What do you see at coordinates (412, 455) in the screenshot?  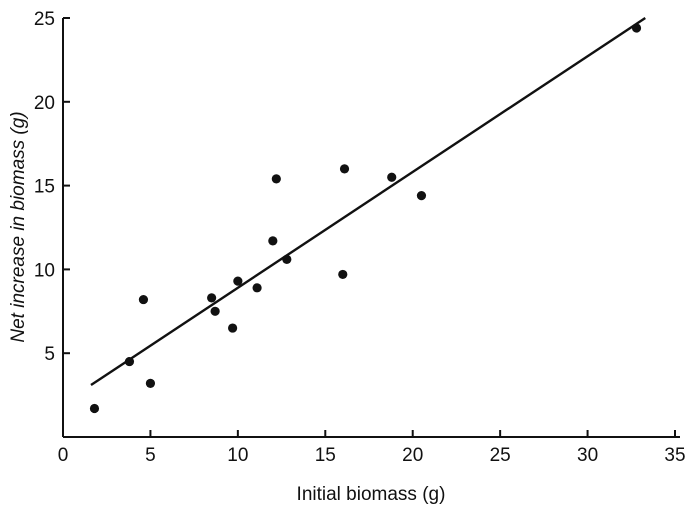 I see `x-tick-label: 20` at bounding box center [412, 455].